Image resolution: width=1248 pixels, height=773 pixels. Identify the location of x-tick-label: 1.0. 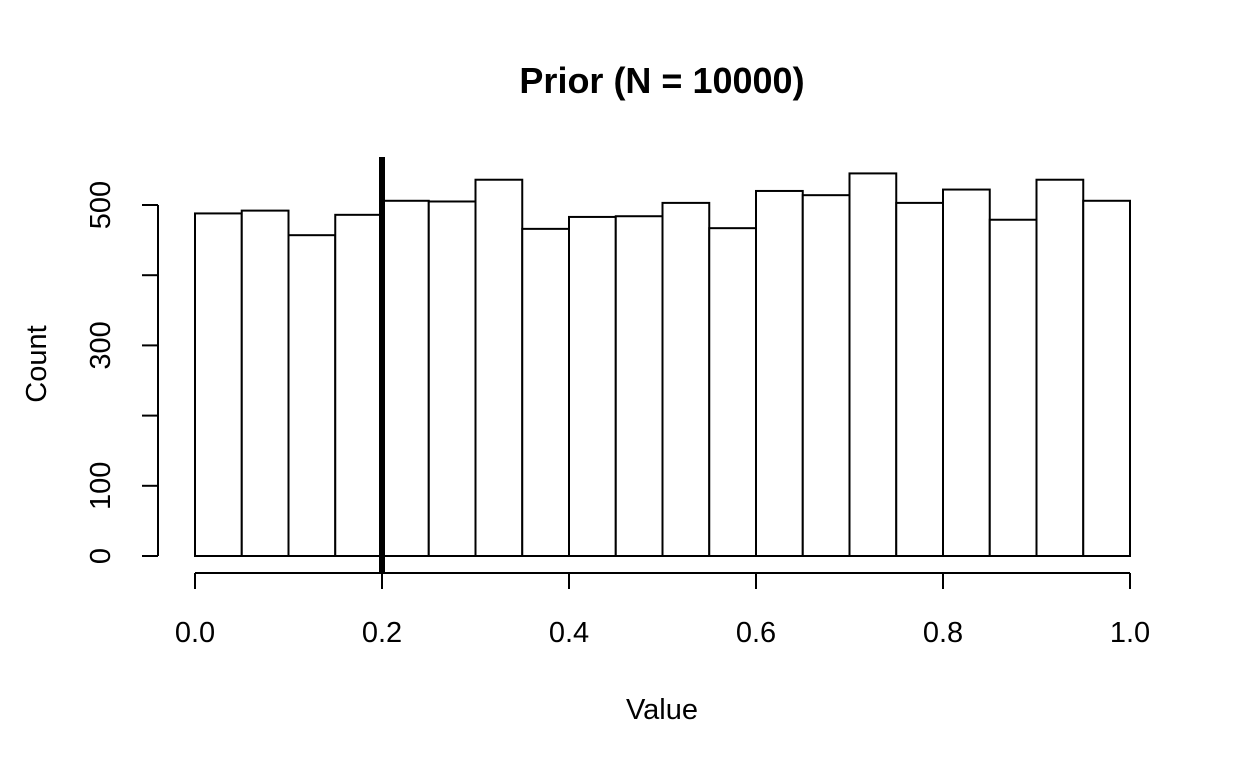
(1130, 633).